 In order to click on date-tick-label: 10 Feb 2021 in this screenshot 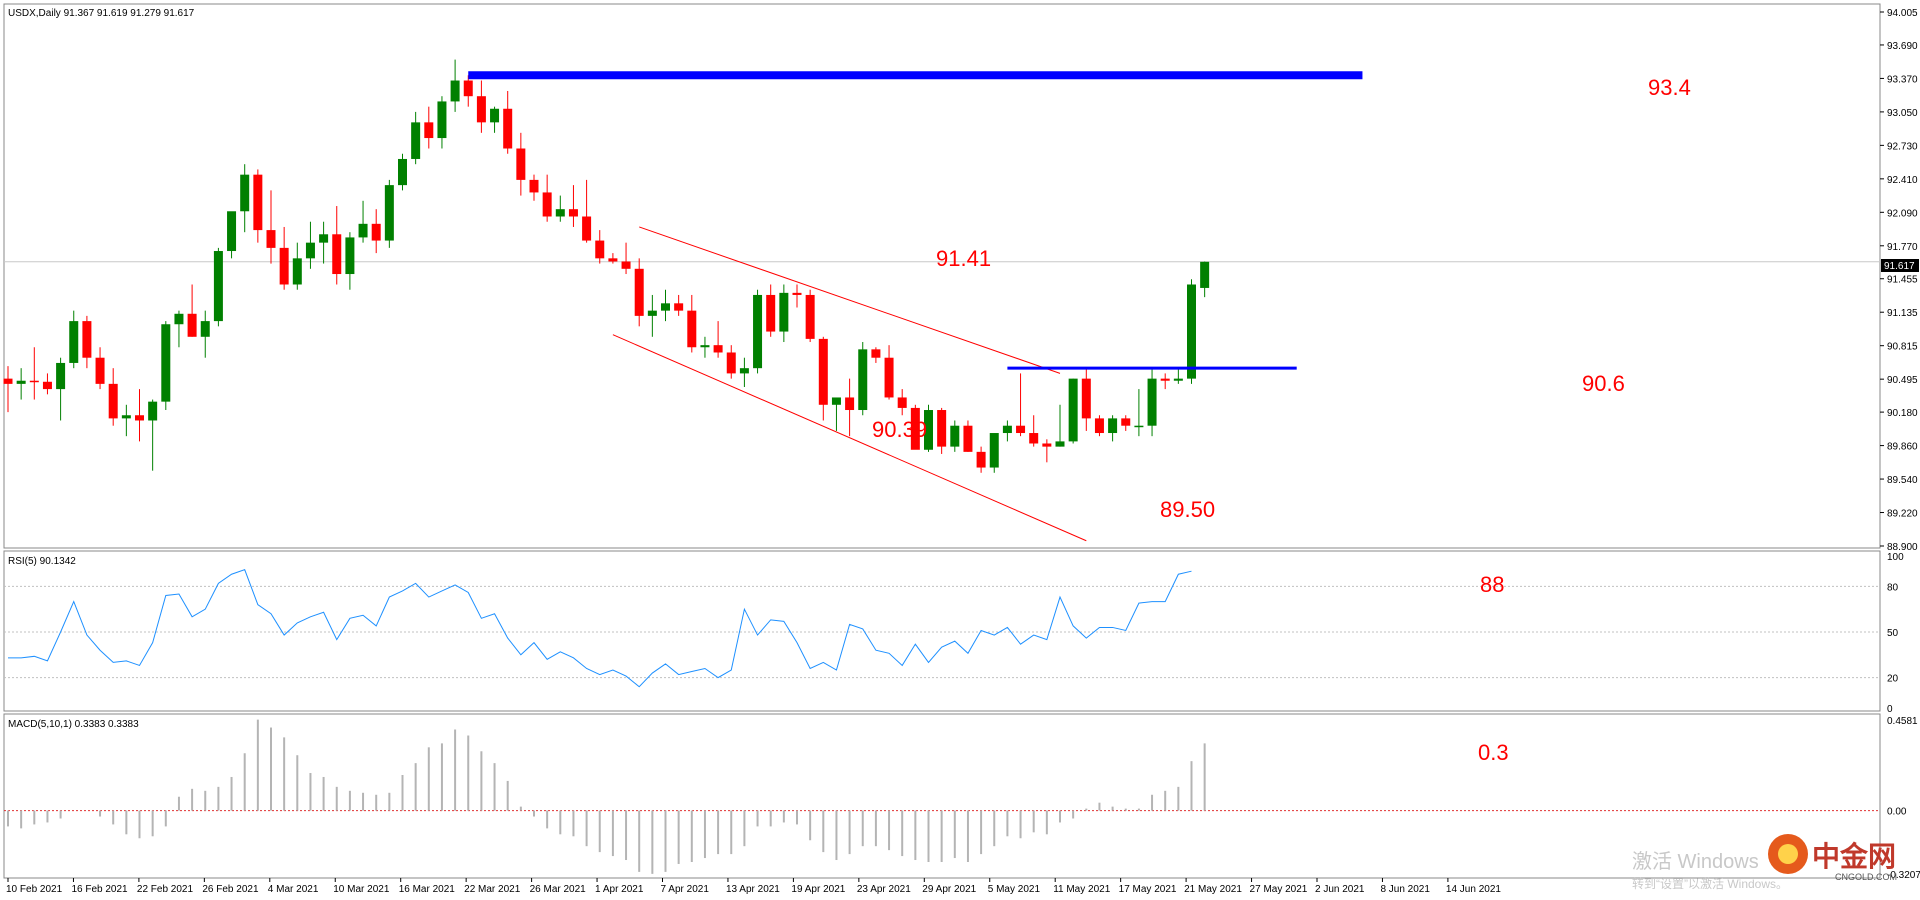, I will do `click(34, 889)`.